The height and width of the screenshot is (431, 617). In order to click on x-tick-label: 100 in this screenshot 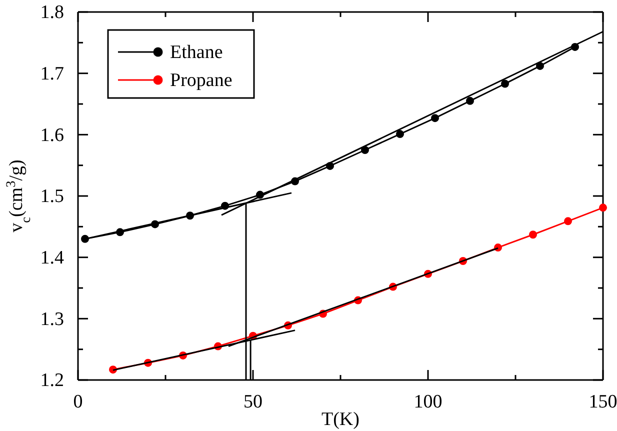, I will do `click(428, 401)`.